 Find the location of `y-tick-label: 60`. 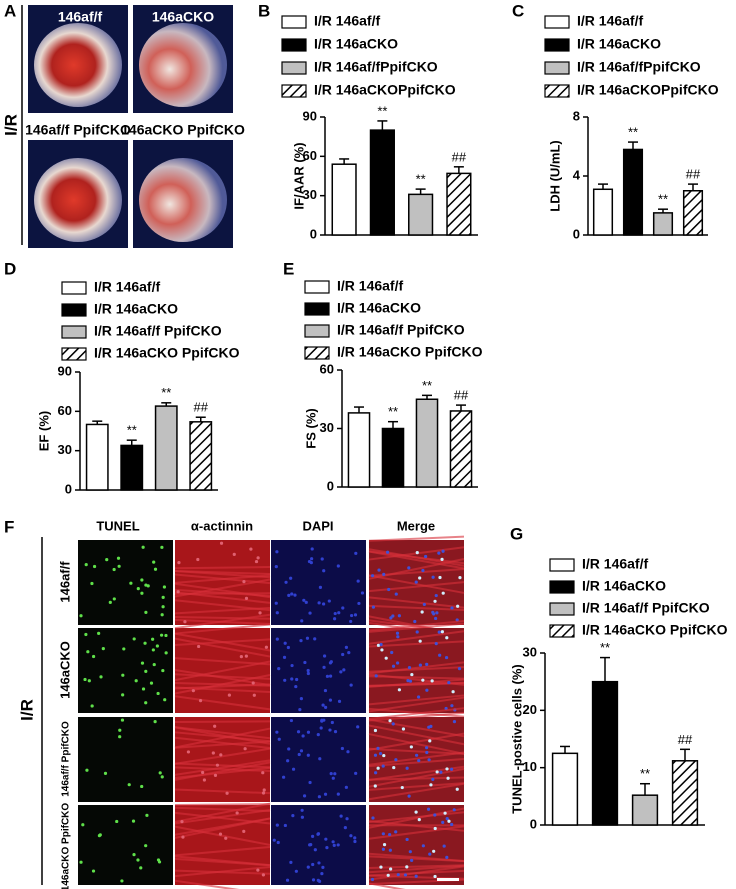

y-tick-label: 60 is located at coordinates (310, 155).